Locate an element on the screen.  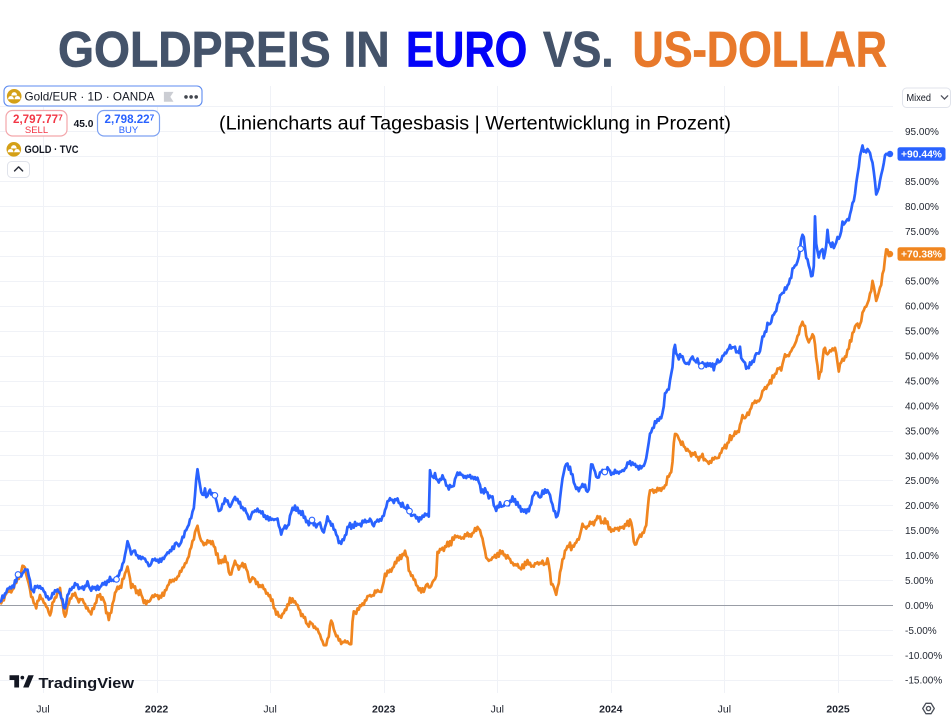
svg-text: TradingView is located at coordinates (87, 683).